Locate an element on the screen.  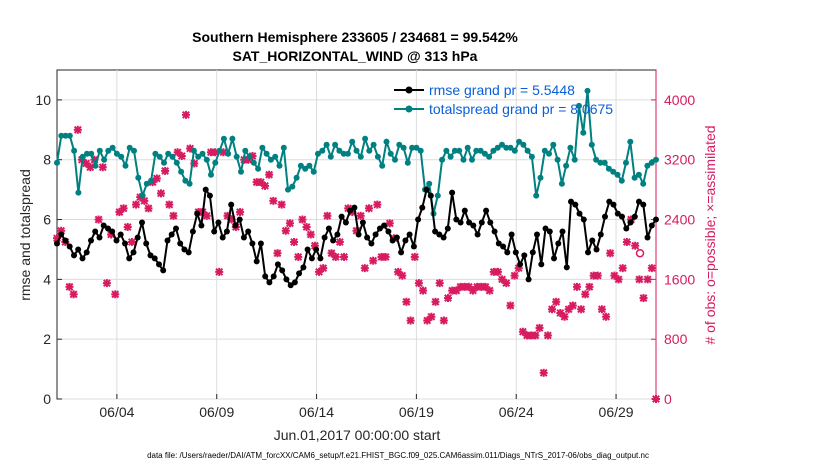
x-tick-label: 06/24 is located at coordinates (516, 412).